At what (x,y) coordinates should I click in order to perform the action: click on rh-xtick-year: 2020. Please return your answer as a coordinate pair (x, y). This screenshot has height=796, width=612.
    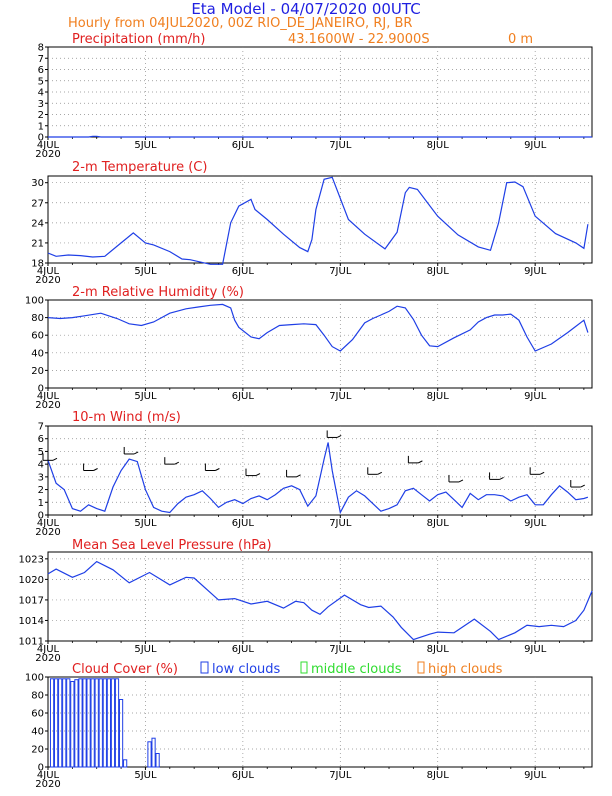
    Looking at the image, I should click on (47, 405).